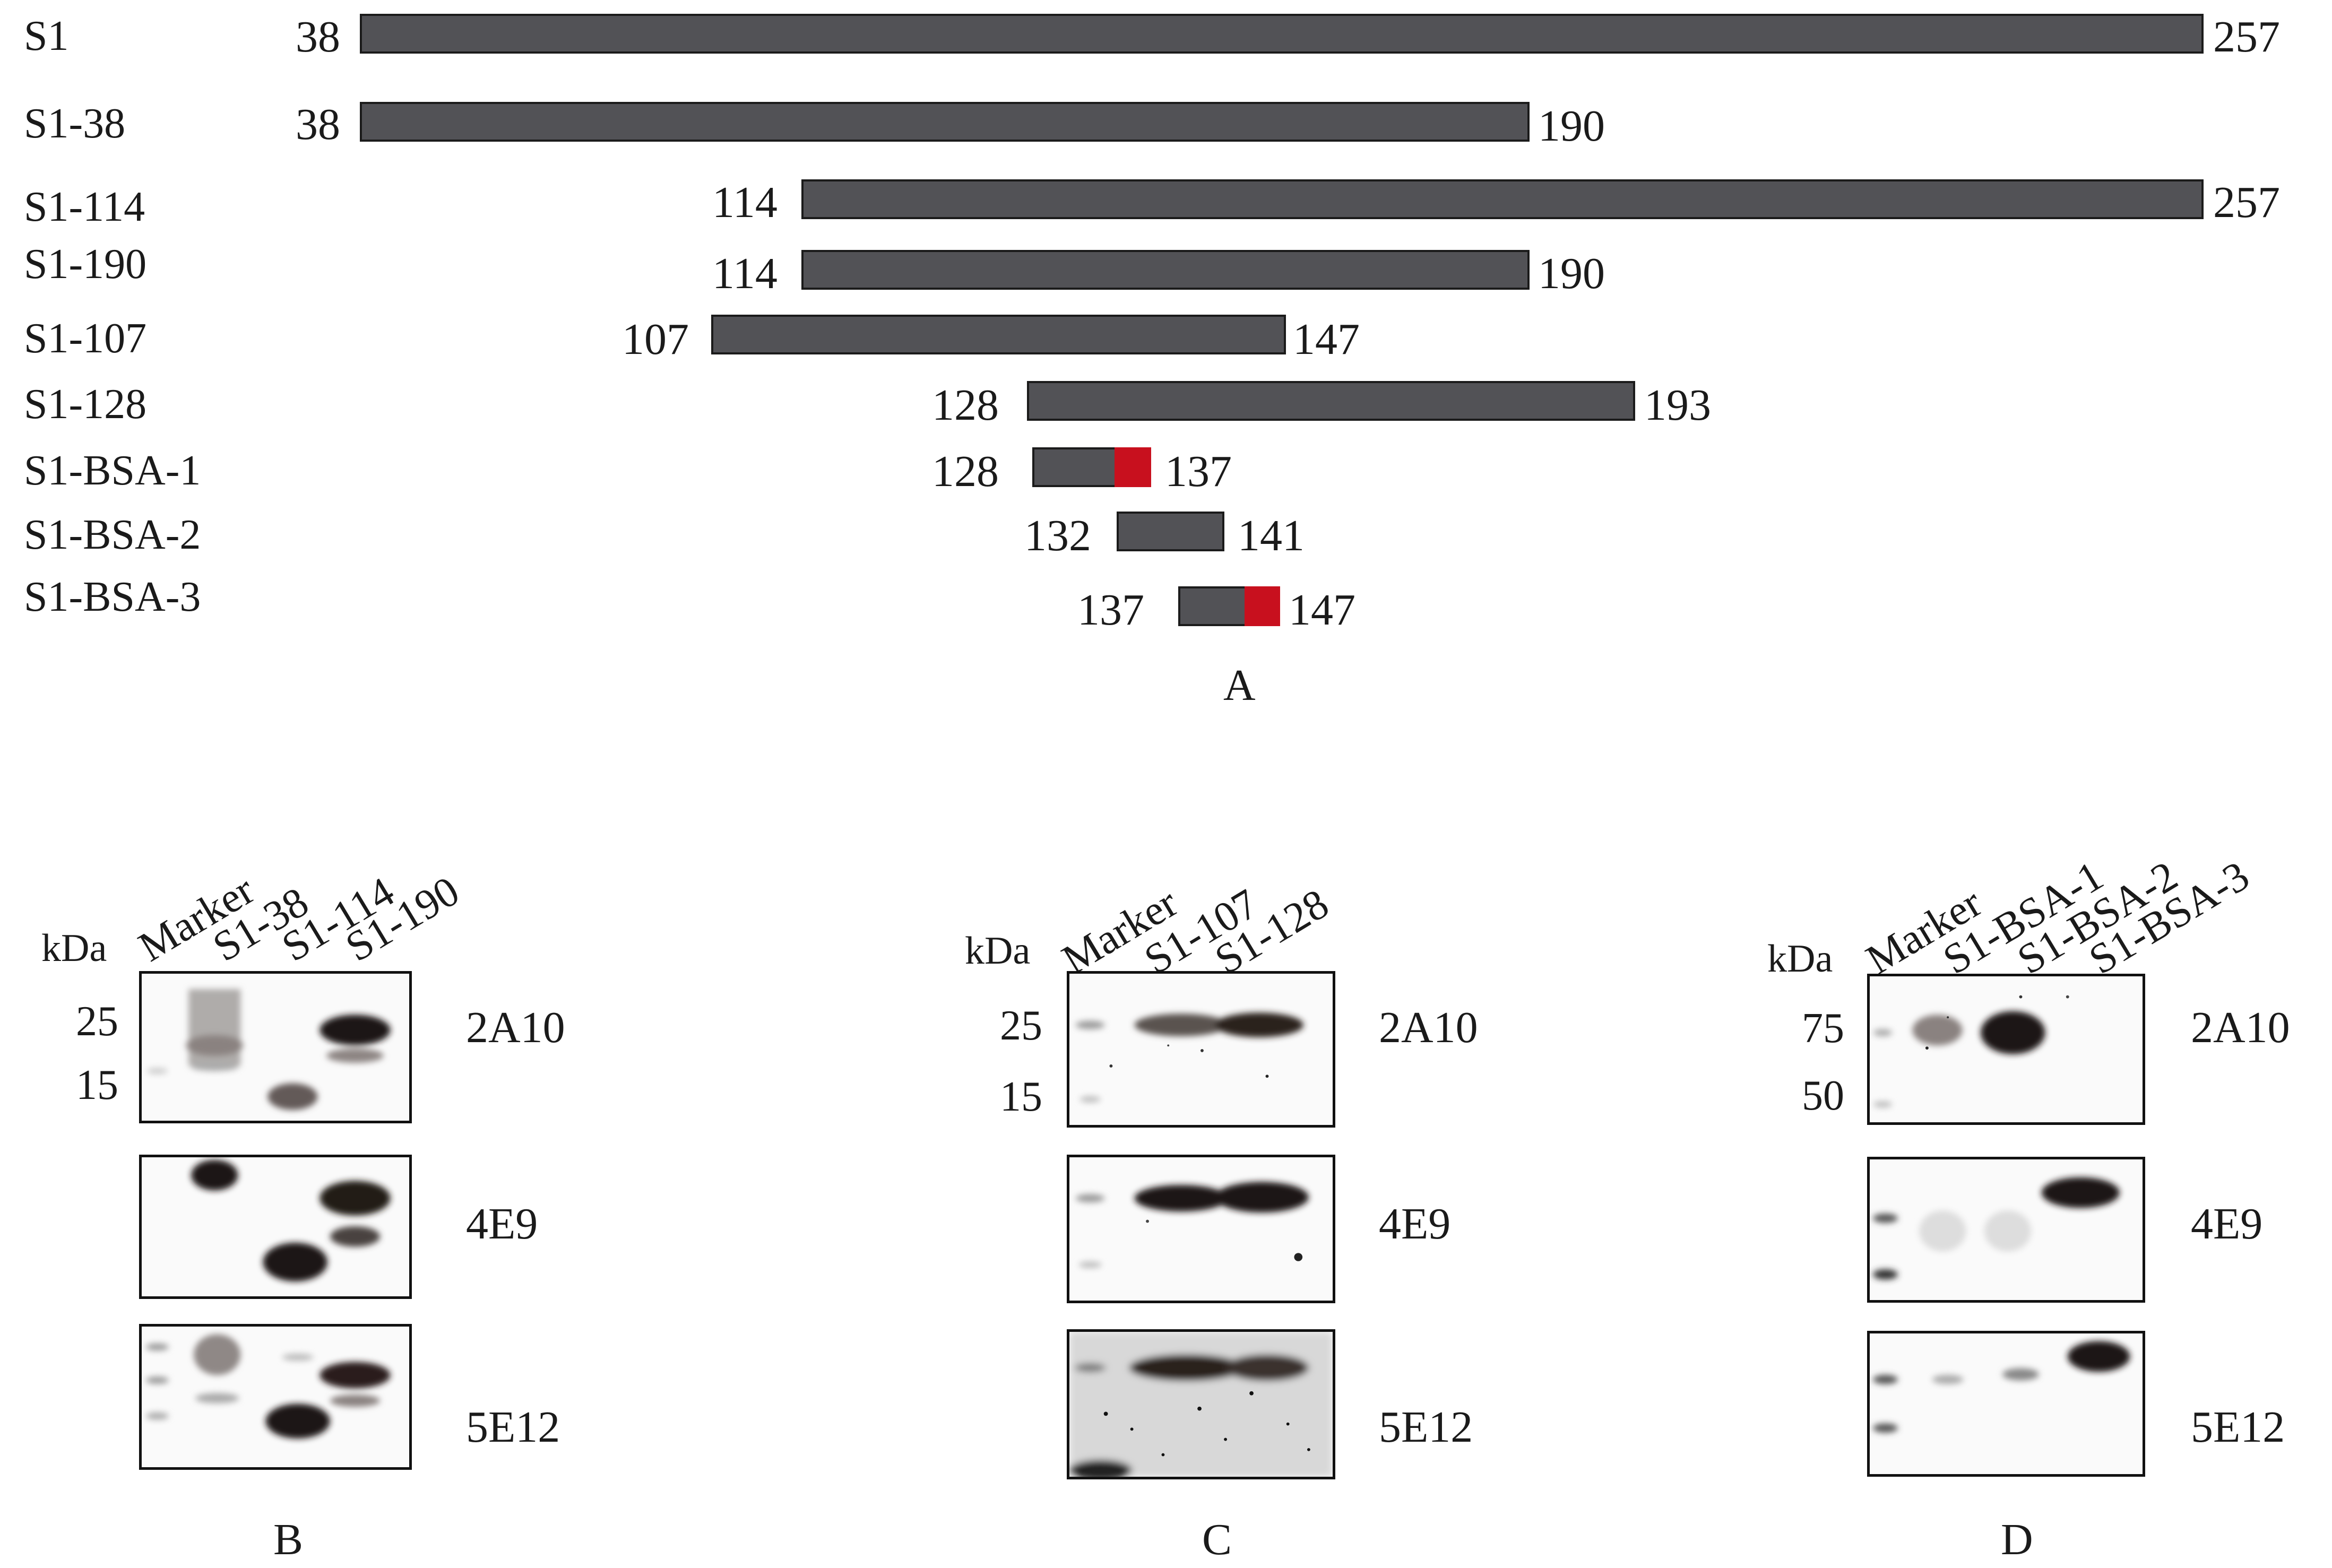  Describe the element at coordinates (85, 264) in the screenshot. I see `construct-label: S1-190` at that location.